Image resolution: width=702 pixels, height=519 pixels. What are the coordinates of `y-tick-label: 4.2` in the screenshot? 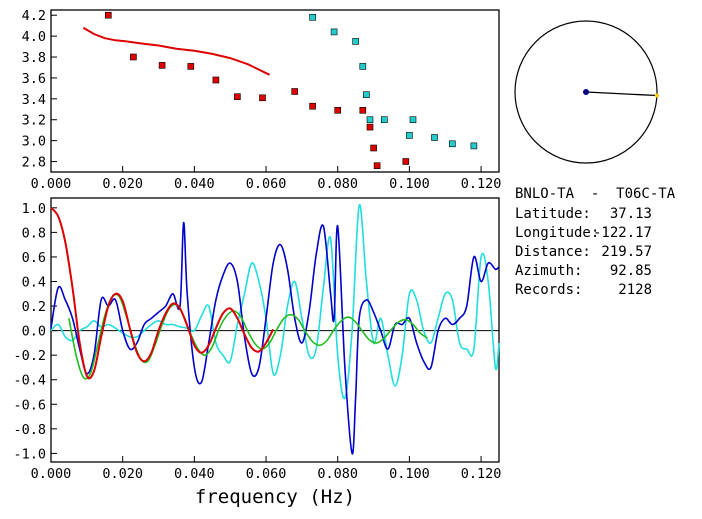 It's located at (34, 16).